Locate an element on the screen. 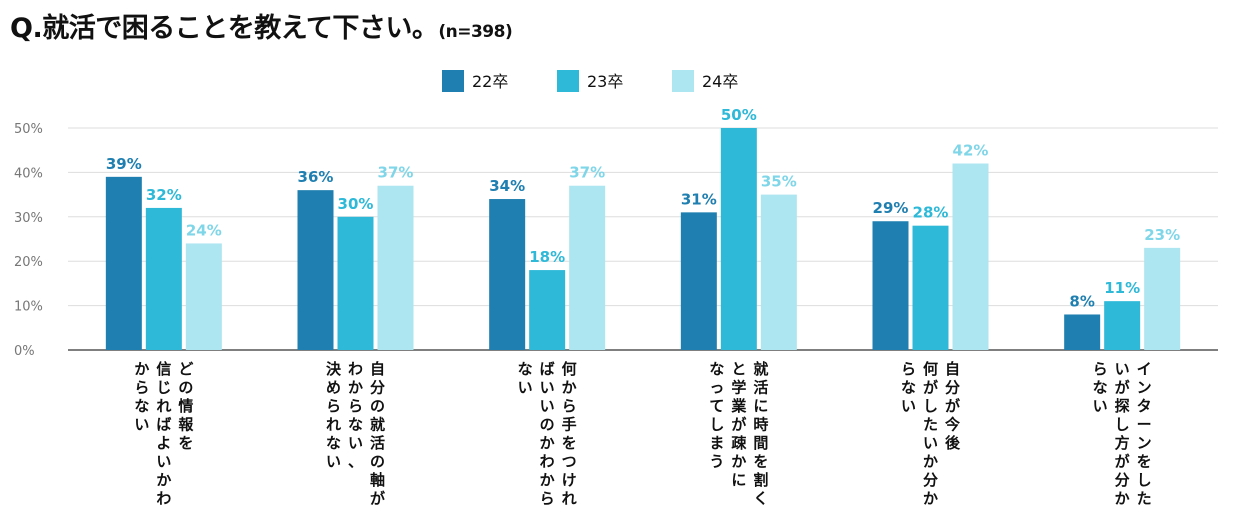  chart-title-text: Q.就活で困ることを教えて下さい。 is located at coordinates (224, 28).